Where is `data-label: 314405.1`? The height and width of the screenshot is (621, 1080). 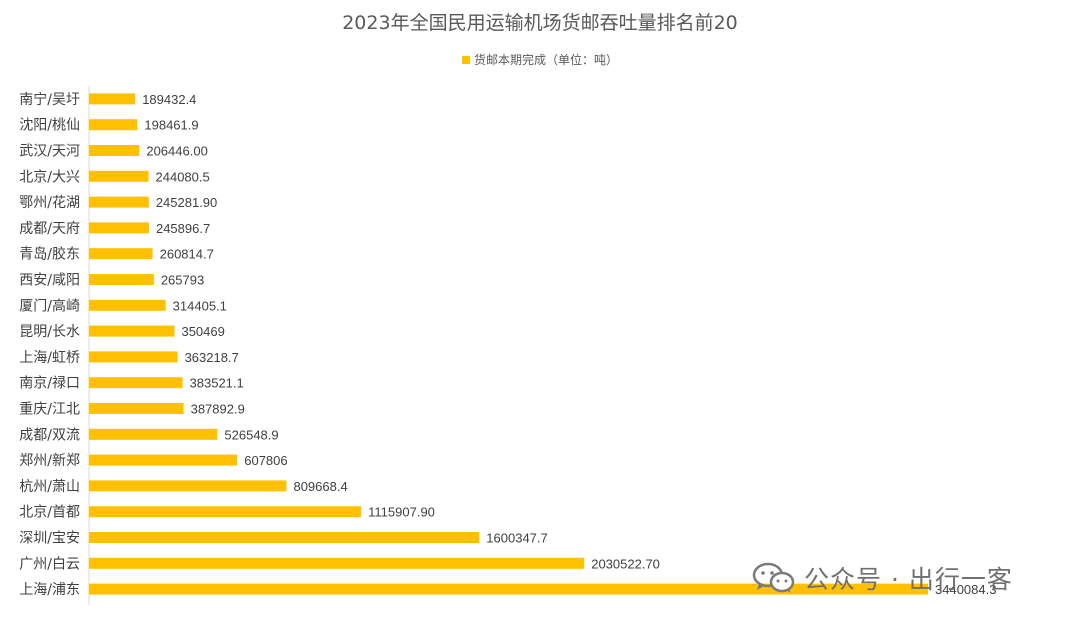 data-label: 314405.1 is located at coordinates (200, 305).